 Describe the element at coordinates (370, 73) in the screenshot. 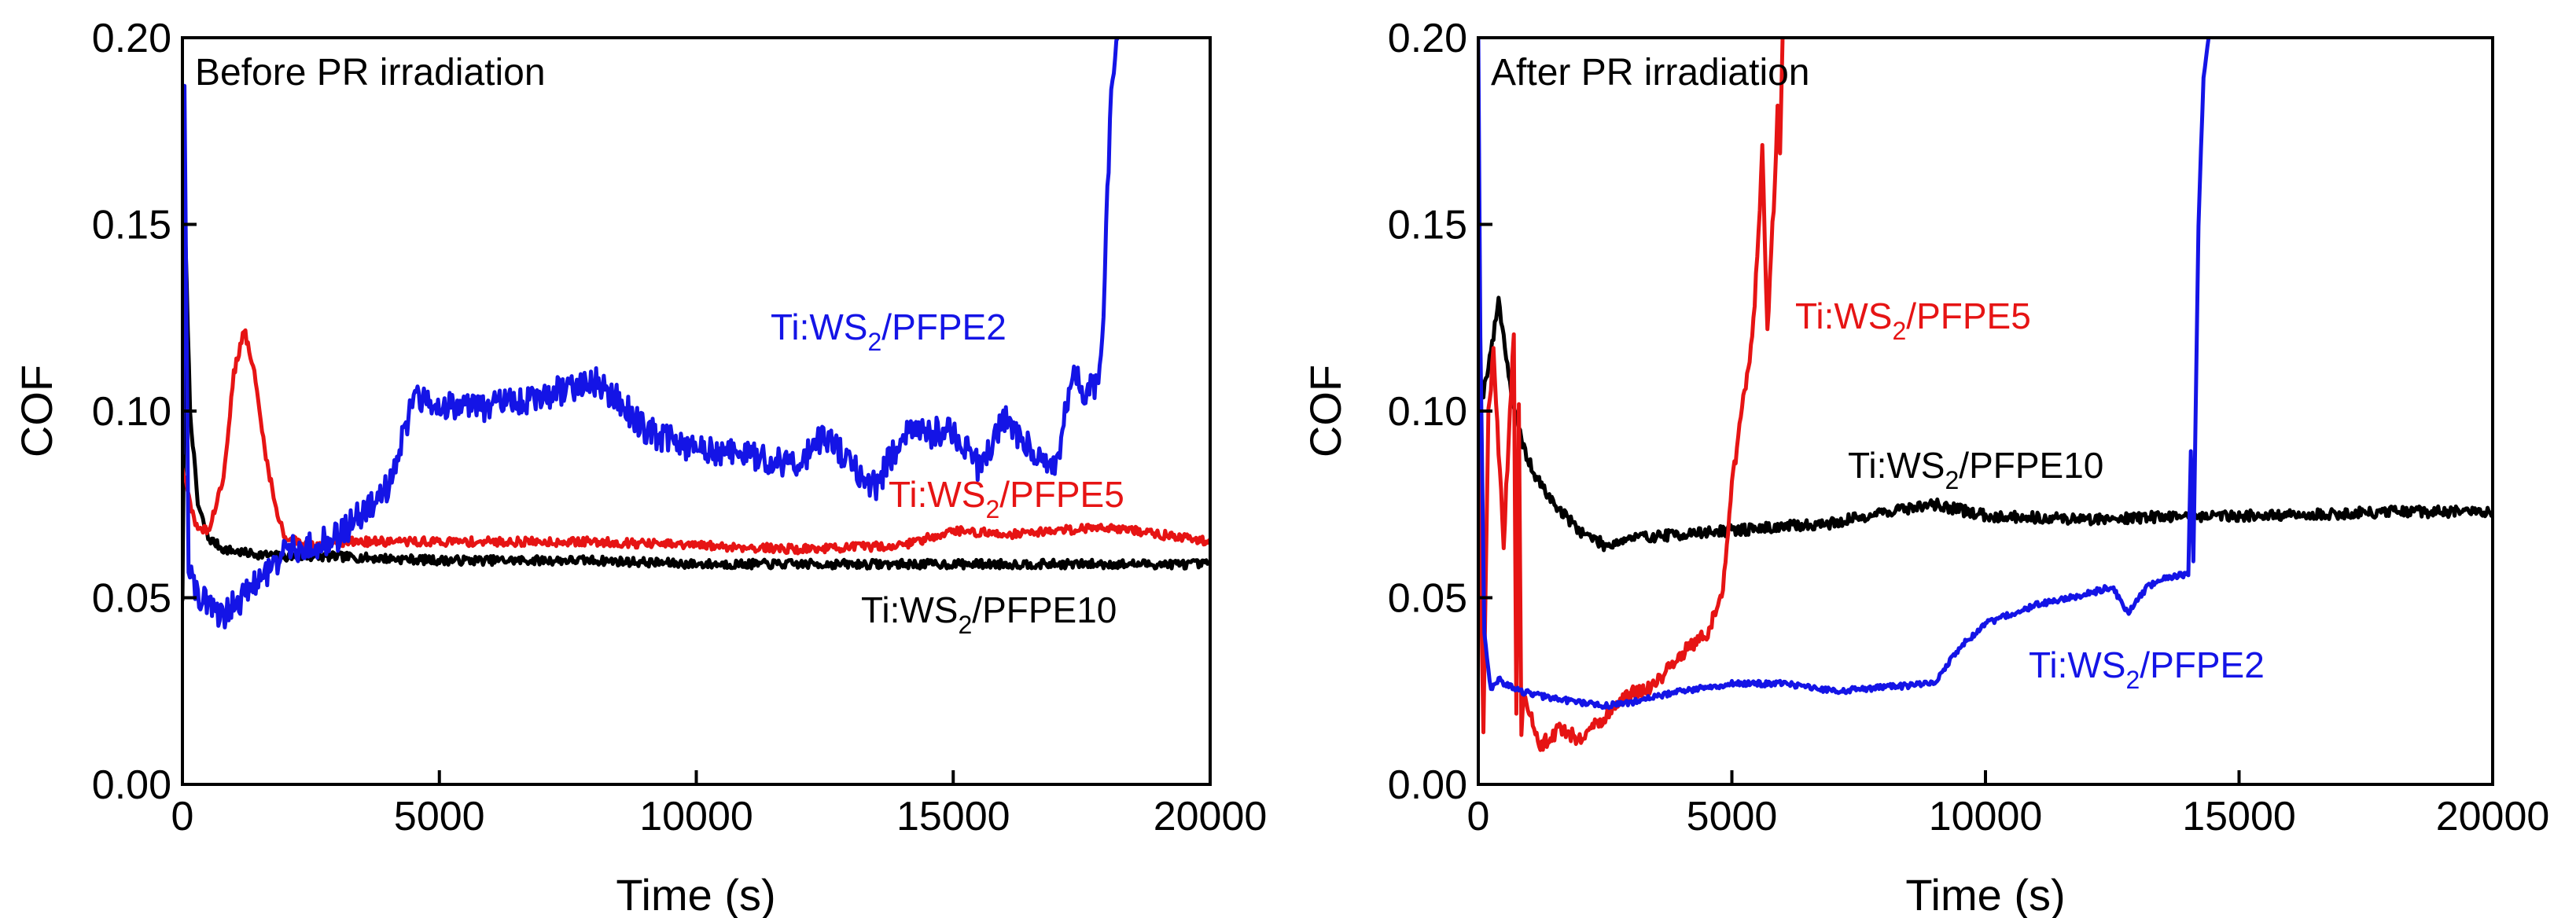

I see `panel-title: Before PR irradiation` at that location.